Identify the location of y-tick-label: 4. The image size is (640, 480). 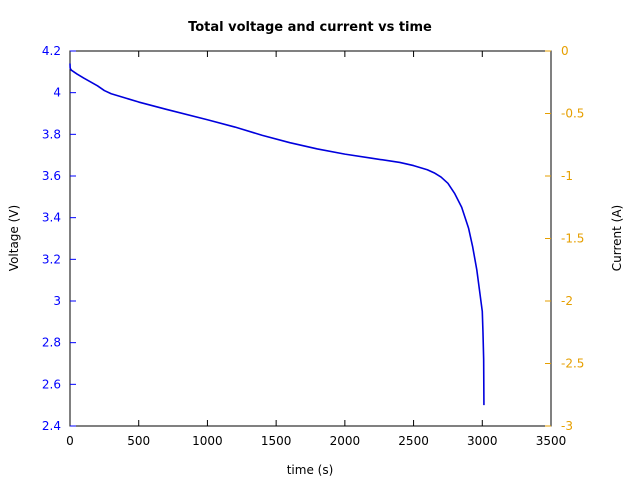
(57, 93).